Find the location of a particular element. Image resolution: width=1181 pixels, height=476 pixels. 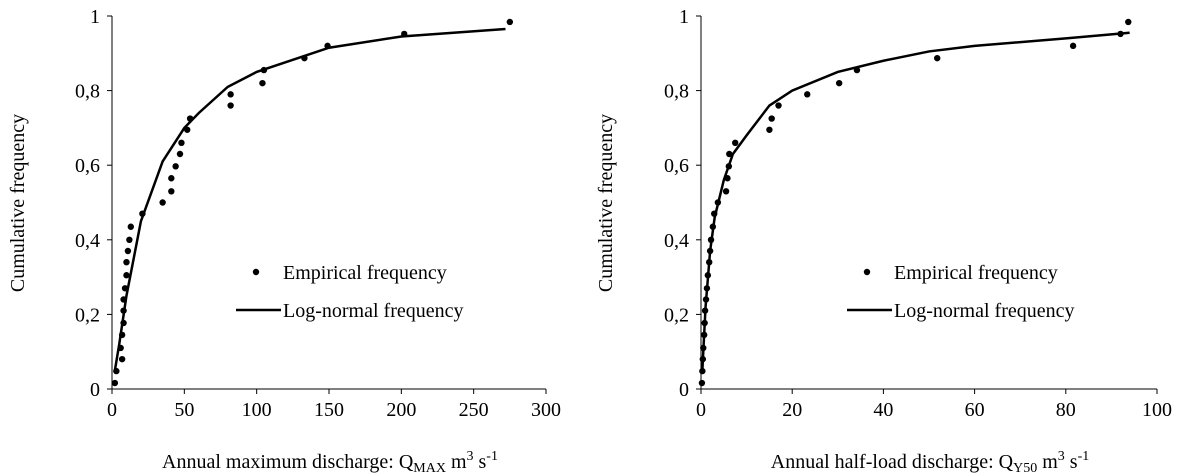

x-tick-label: 200 is located at coordinates (401, 410).